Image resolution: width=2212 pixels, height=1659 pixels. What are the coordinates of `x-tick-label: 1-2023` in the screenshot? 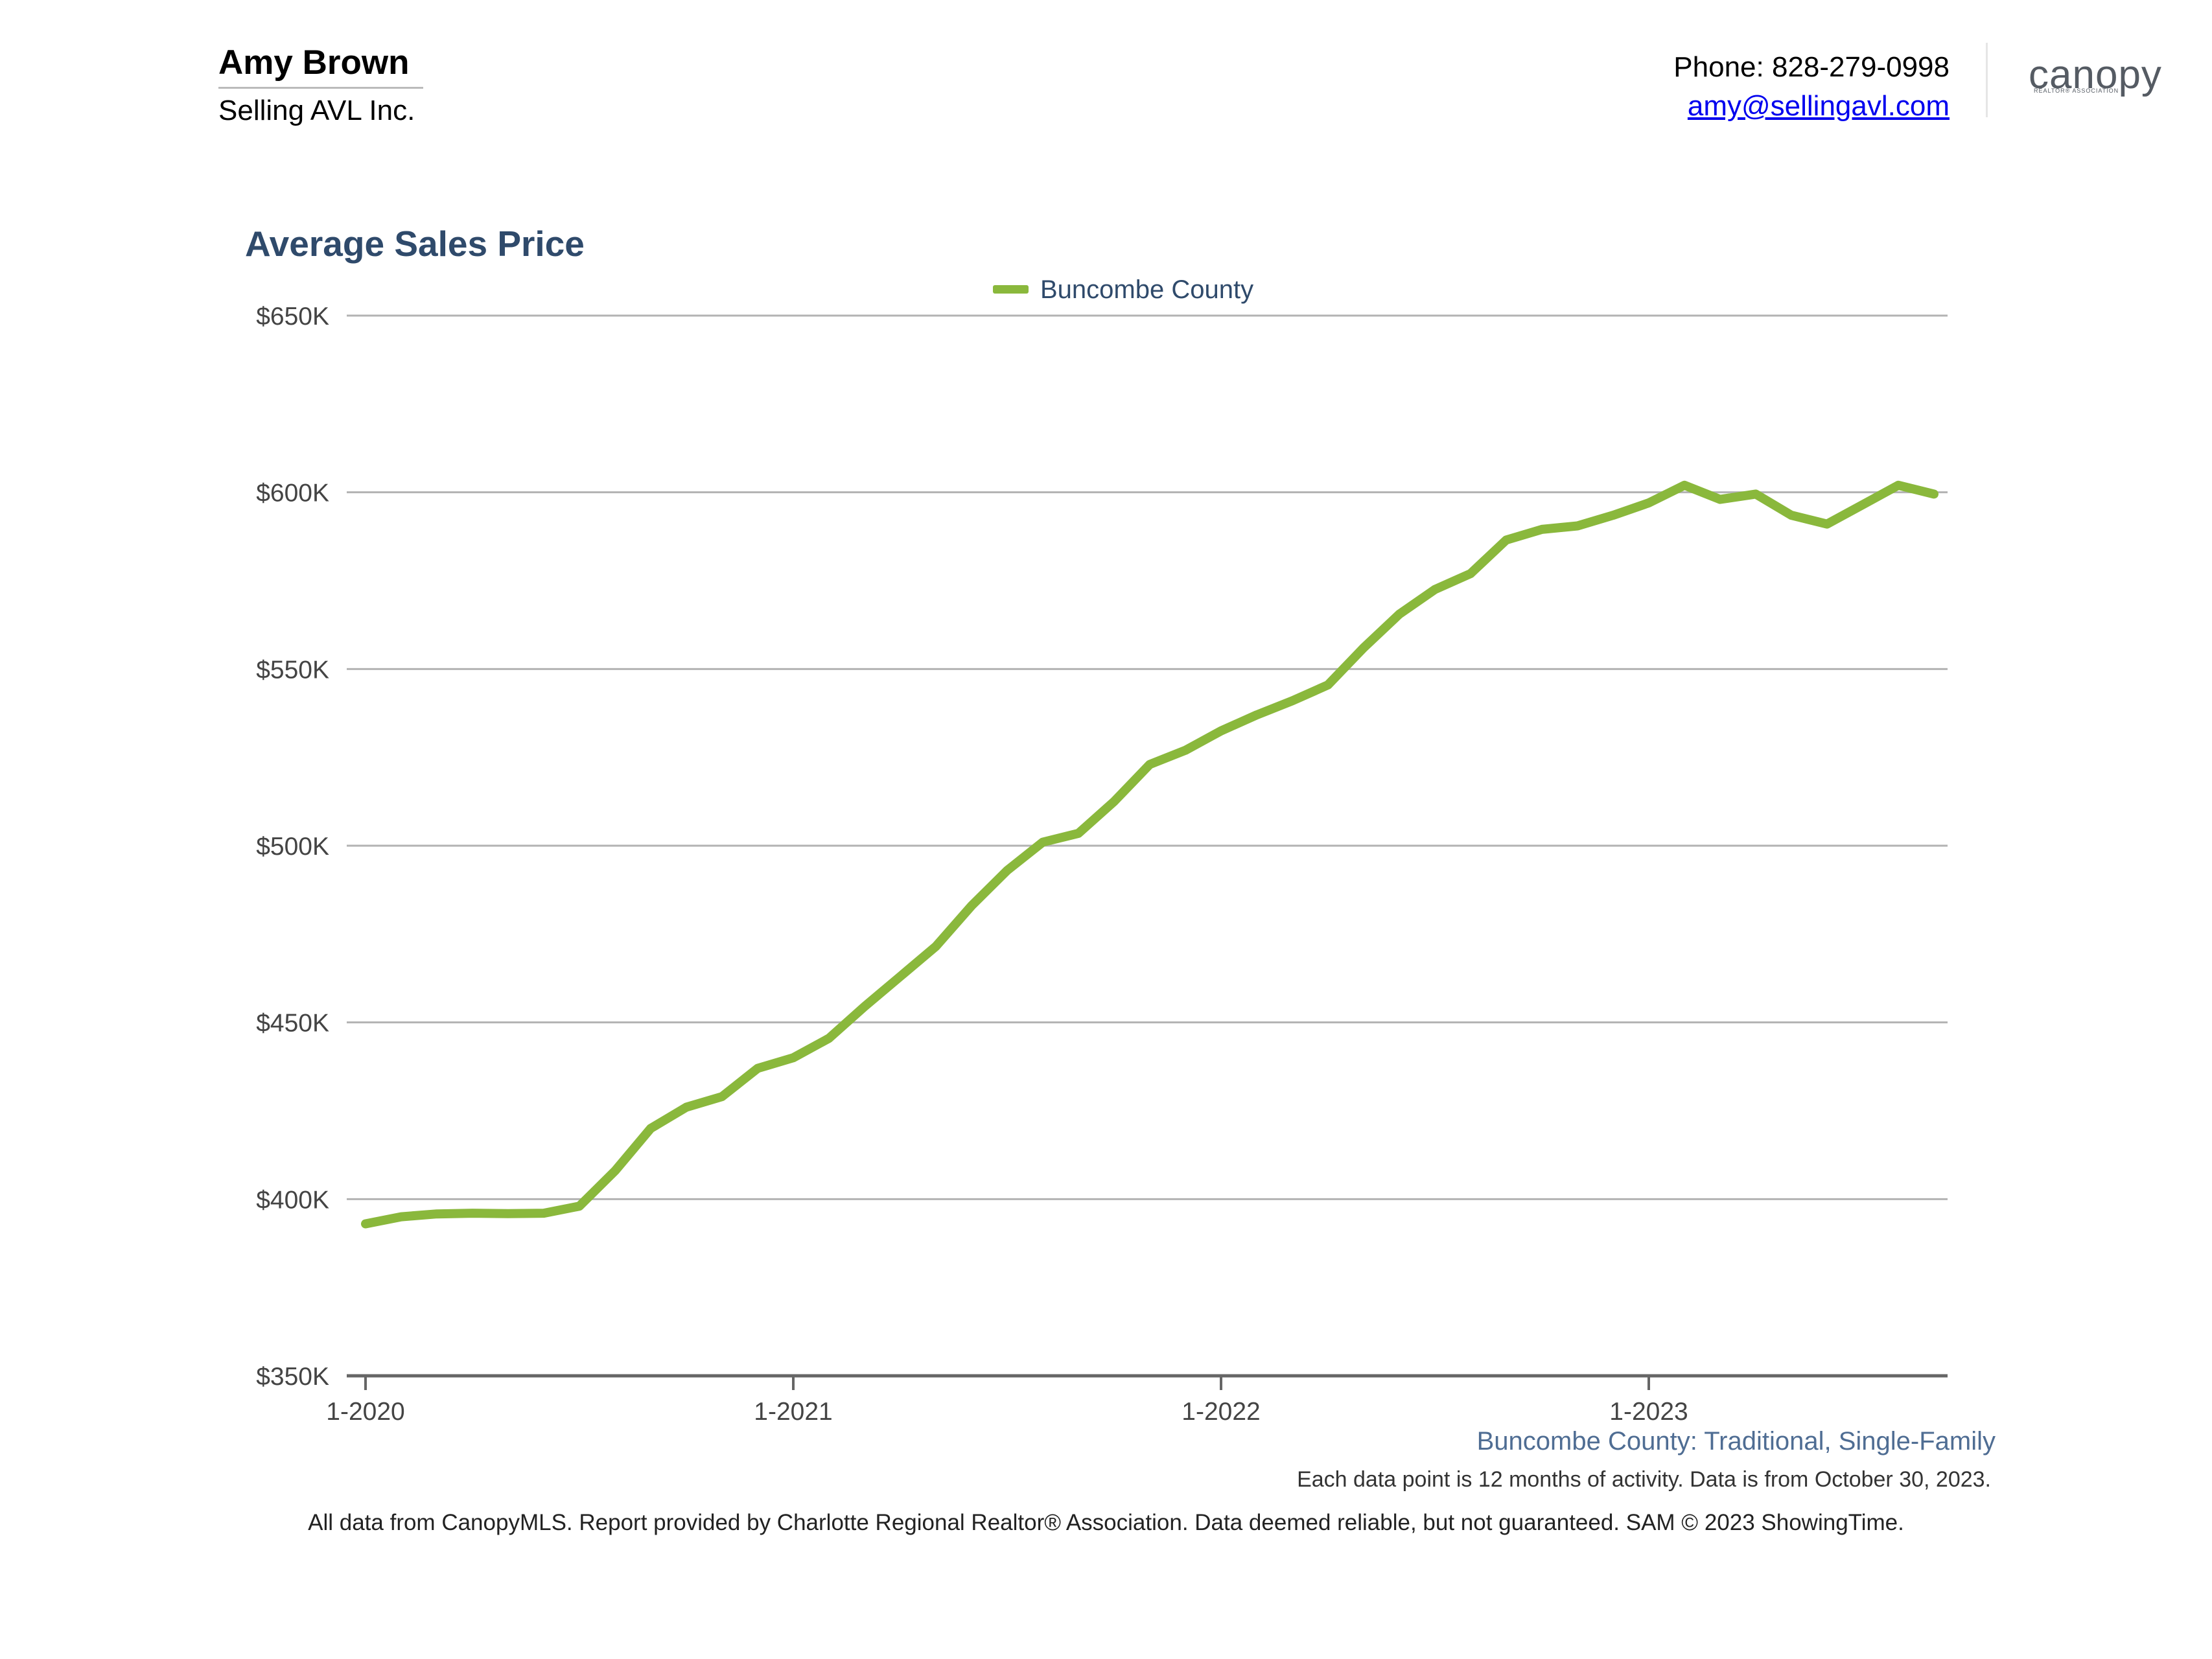 It's located at (1648, 1412).